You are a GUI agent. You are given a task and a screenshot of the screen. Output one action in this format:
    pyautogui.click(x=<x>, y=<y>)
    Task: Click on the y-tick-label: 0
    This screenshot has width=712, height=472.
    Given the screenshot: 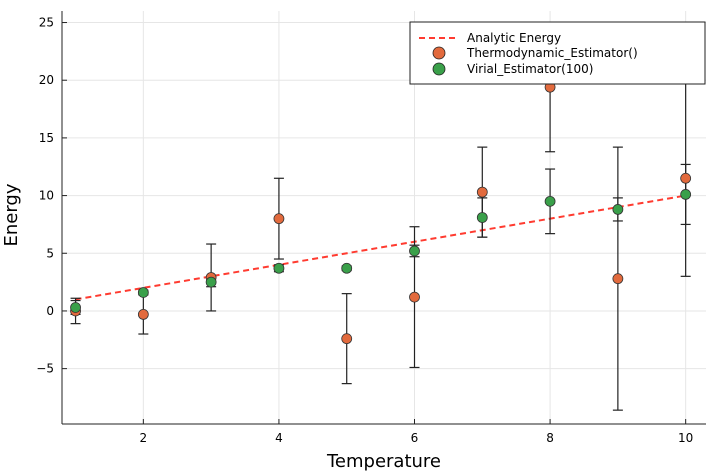 What is the action you would take?
    pyautogui.click(x=50, y=311)
    